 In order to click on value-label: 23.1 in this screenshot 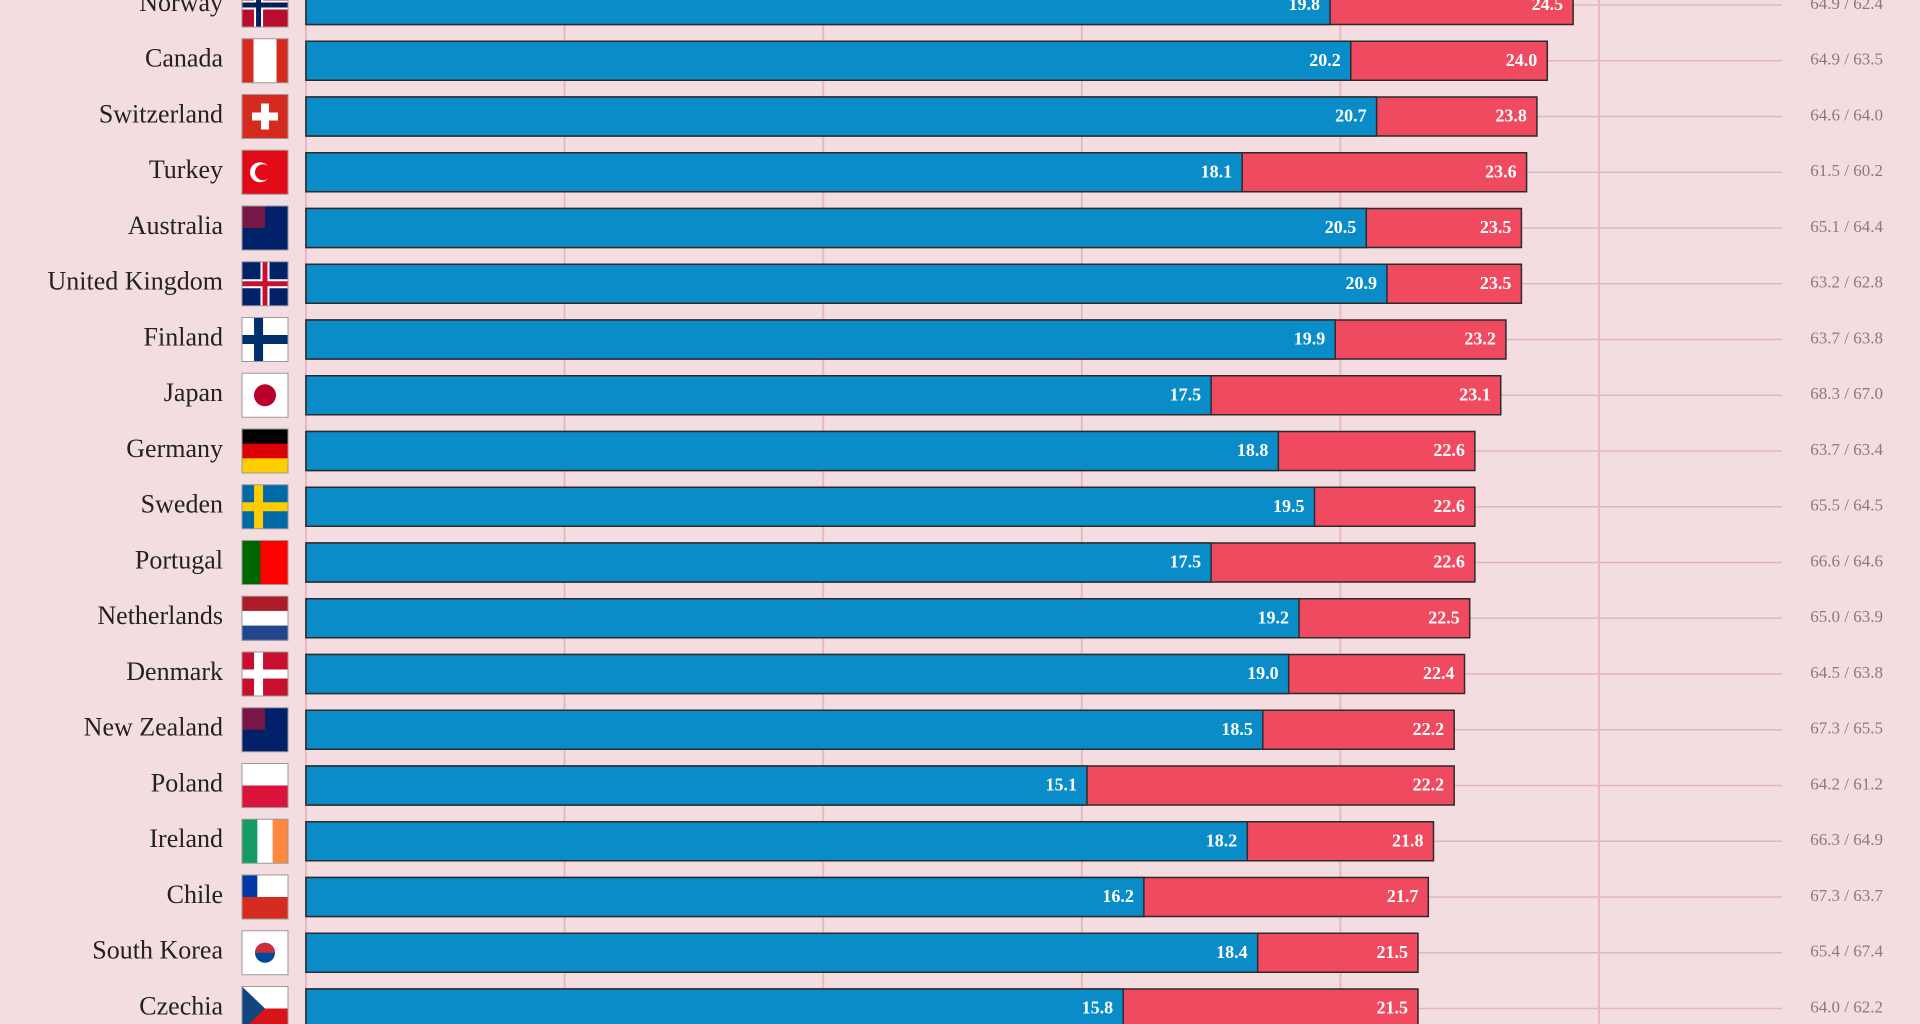, I will do `click(1475, 394)`.